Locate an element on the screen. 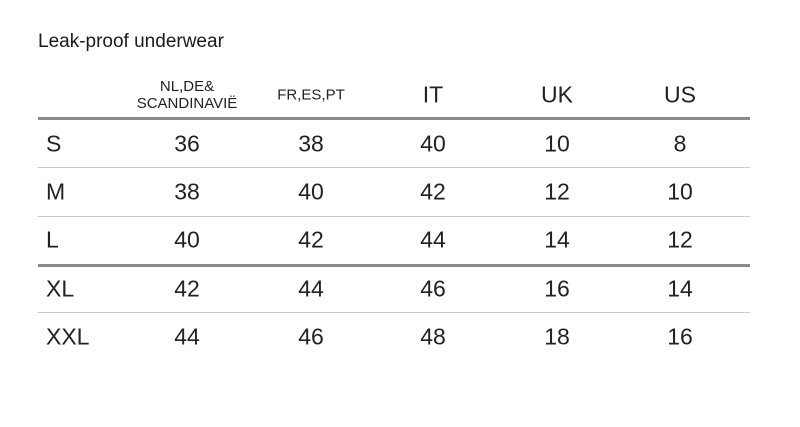  column-header-it: IT is located at coordinates (433, 94).